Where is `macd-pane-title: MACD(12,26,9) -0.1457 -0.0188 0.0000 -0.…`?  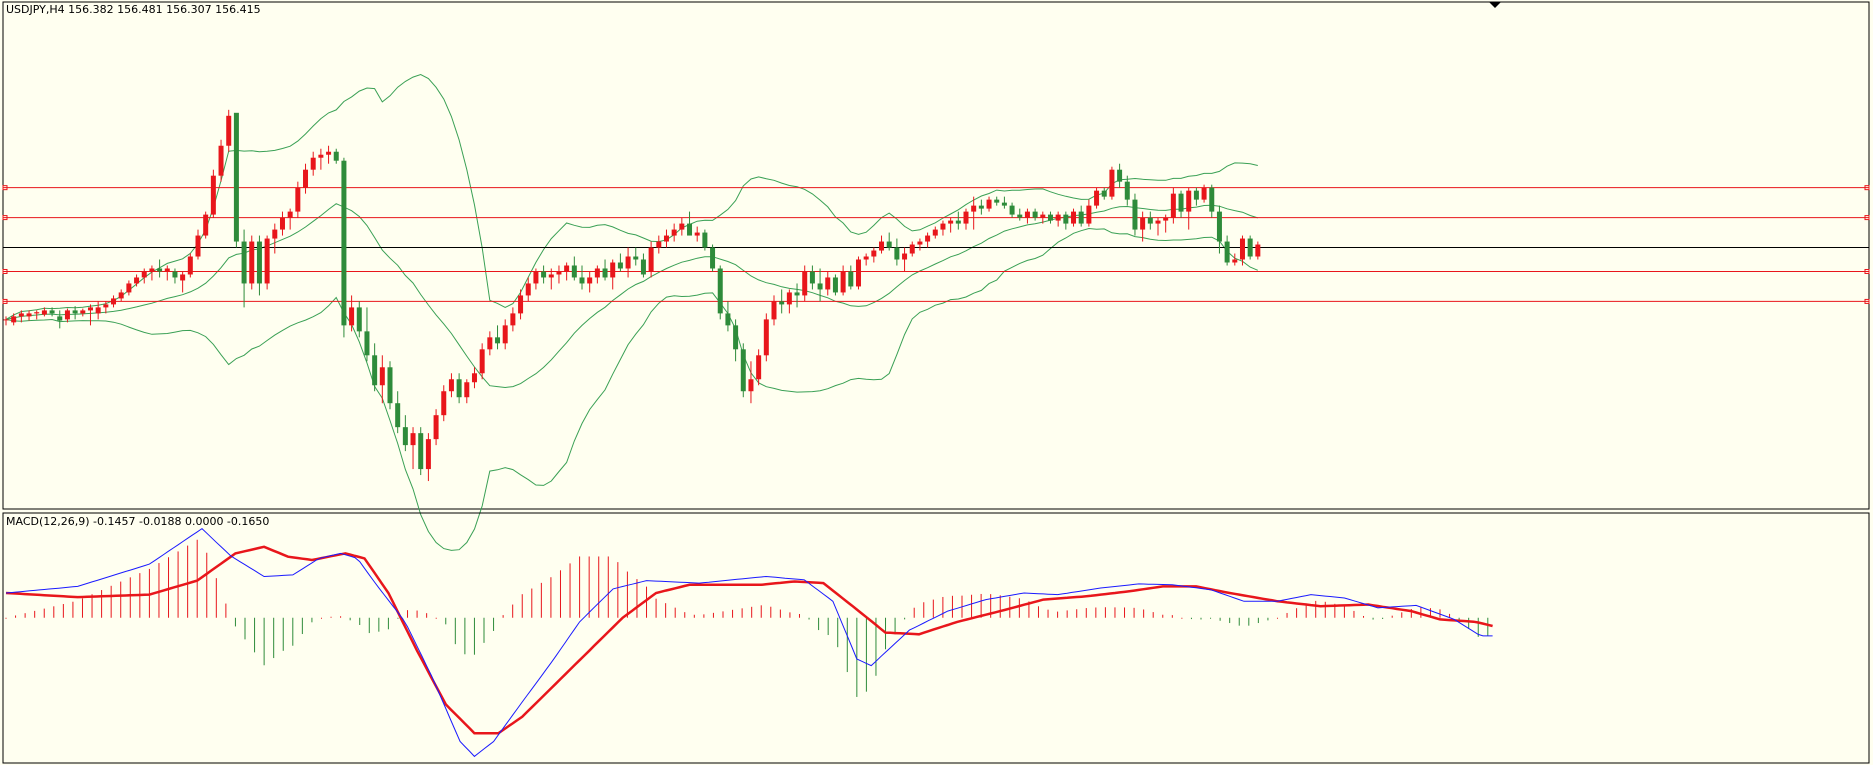 macd-pane-title: MACD(12,26,9) -0.1457 -0.0188 0.0000 -0.… is located at coordinates (137, 521).